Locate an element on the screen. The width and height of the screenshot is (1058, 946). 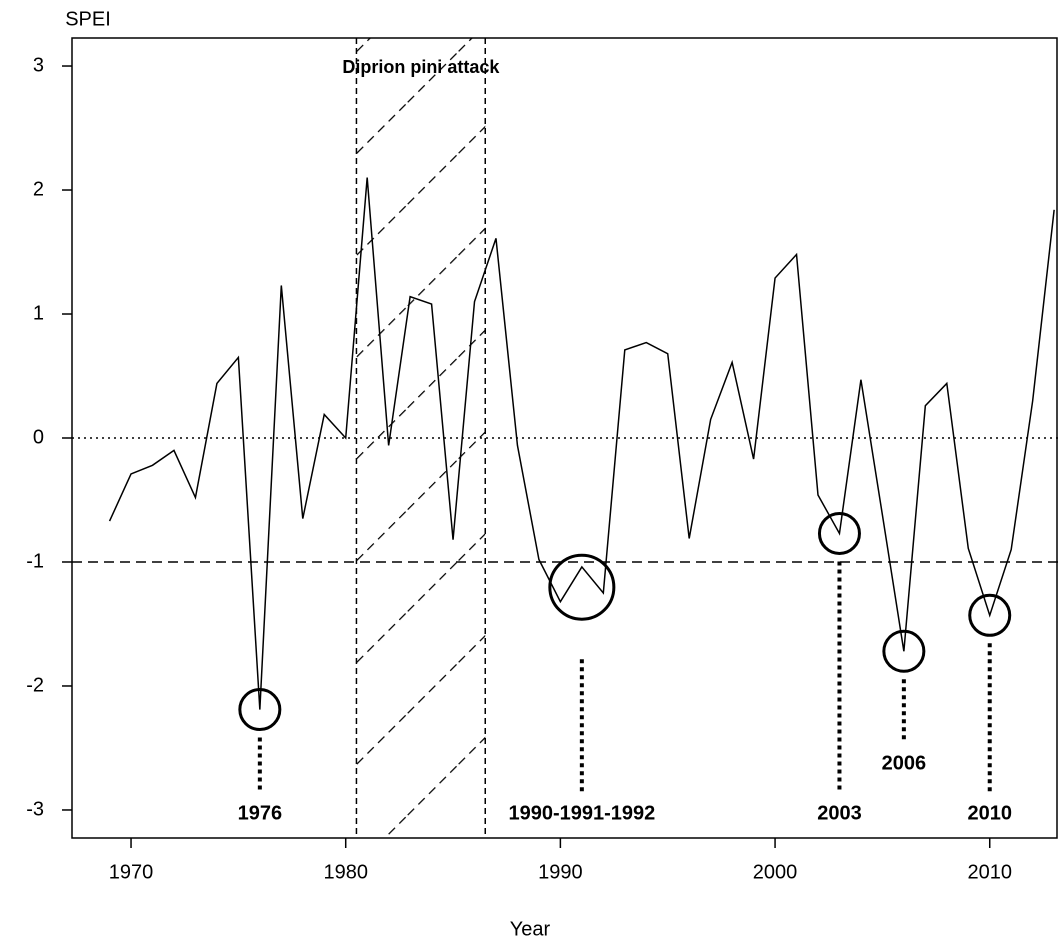
y-tick-label: 2 is located at coordinates (38, 189).